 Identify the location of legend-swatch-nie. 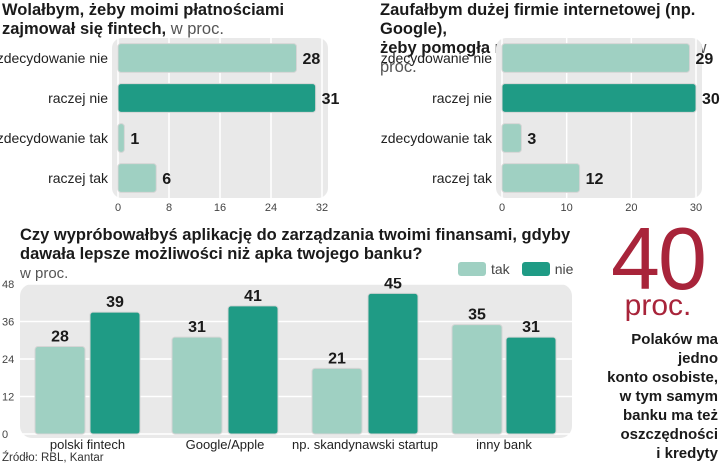
(535, 269).